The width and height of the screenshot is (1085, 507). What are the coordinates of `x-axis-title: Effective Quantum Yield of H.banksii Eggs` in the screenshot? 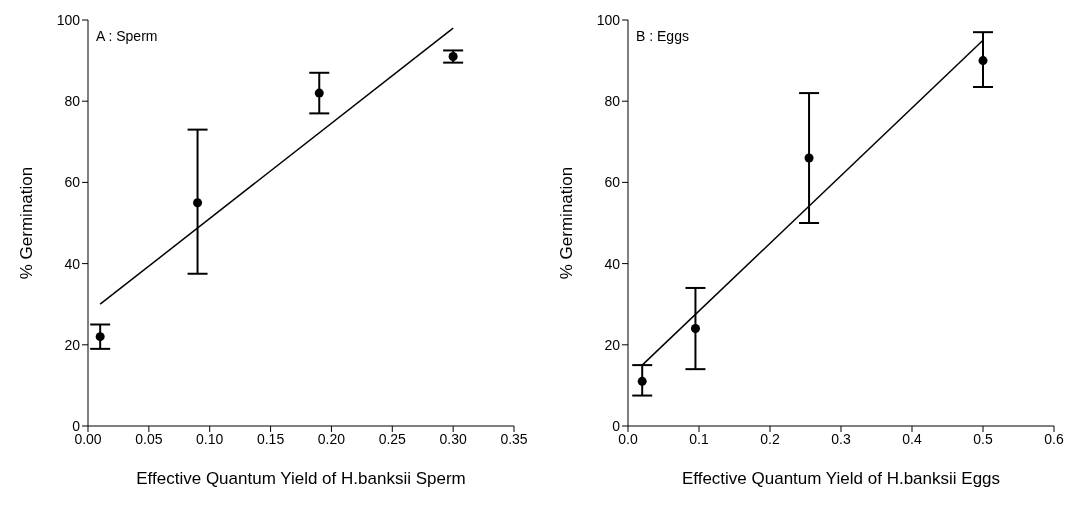 It's located at (841, 478).